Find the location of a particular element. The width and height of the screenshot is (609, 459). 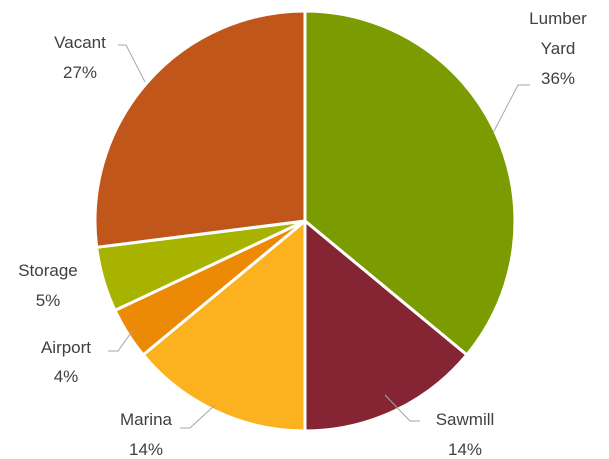

leader-line-airport is located at coordinates (121, 340).